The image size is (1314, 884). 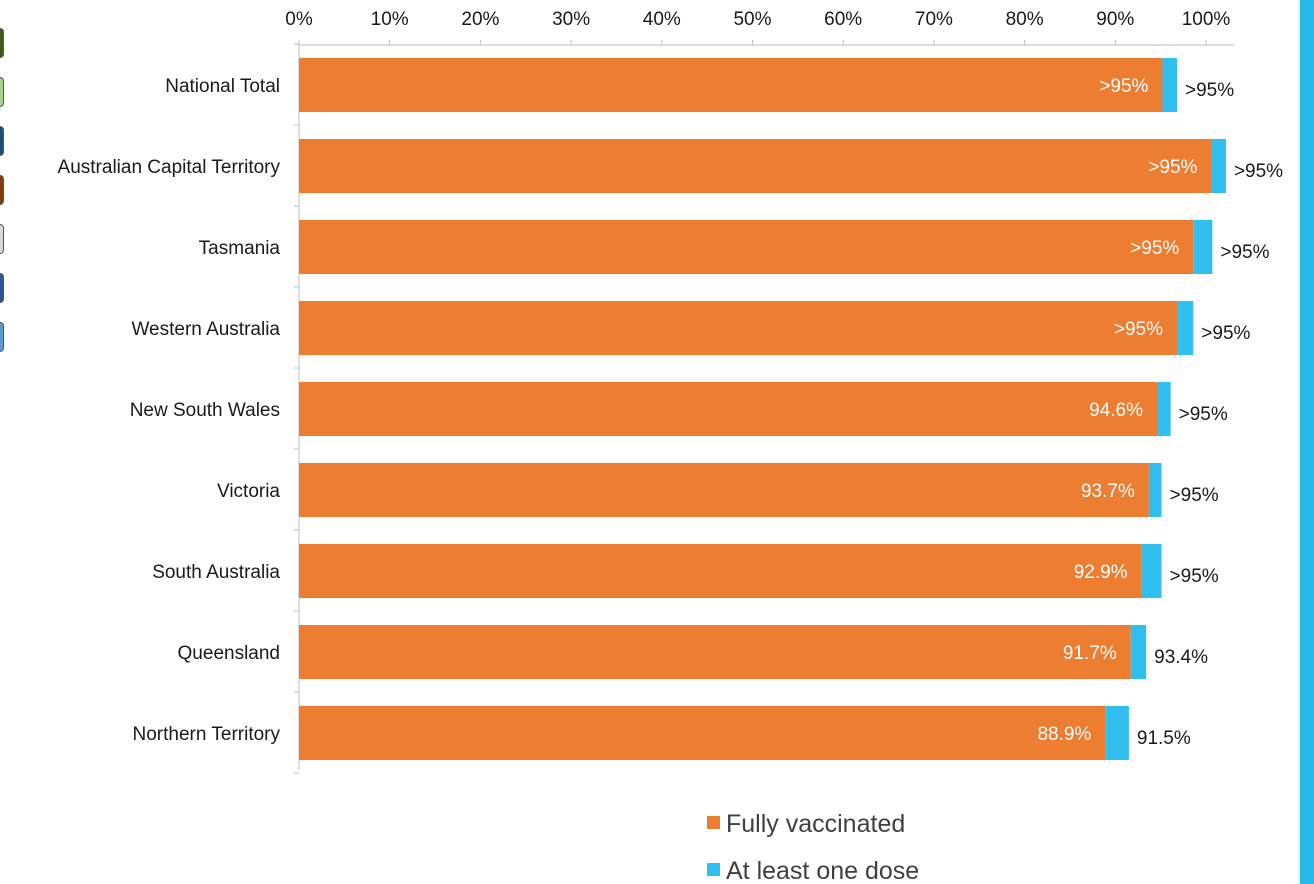 What do you see at coordinates (207, 734) in the screenshot?
I see `category-label: Northern Territory` at bounding box center [207, 734].